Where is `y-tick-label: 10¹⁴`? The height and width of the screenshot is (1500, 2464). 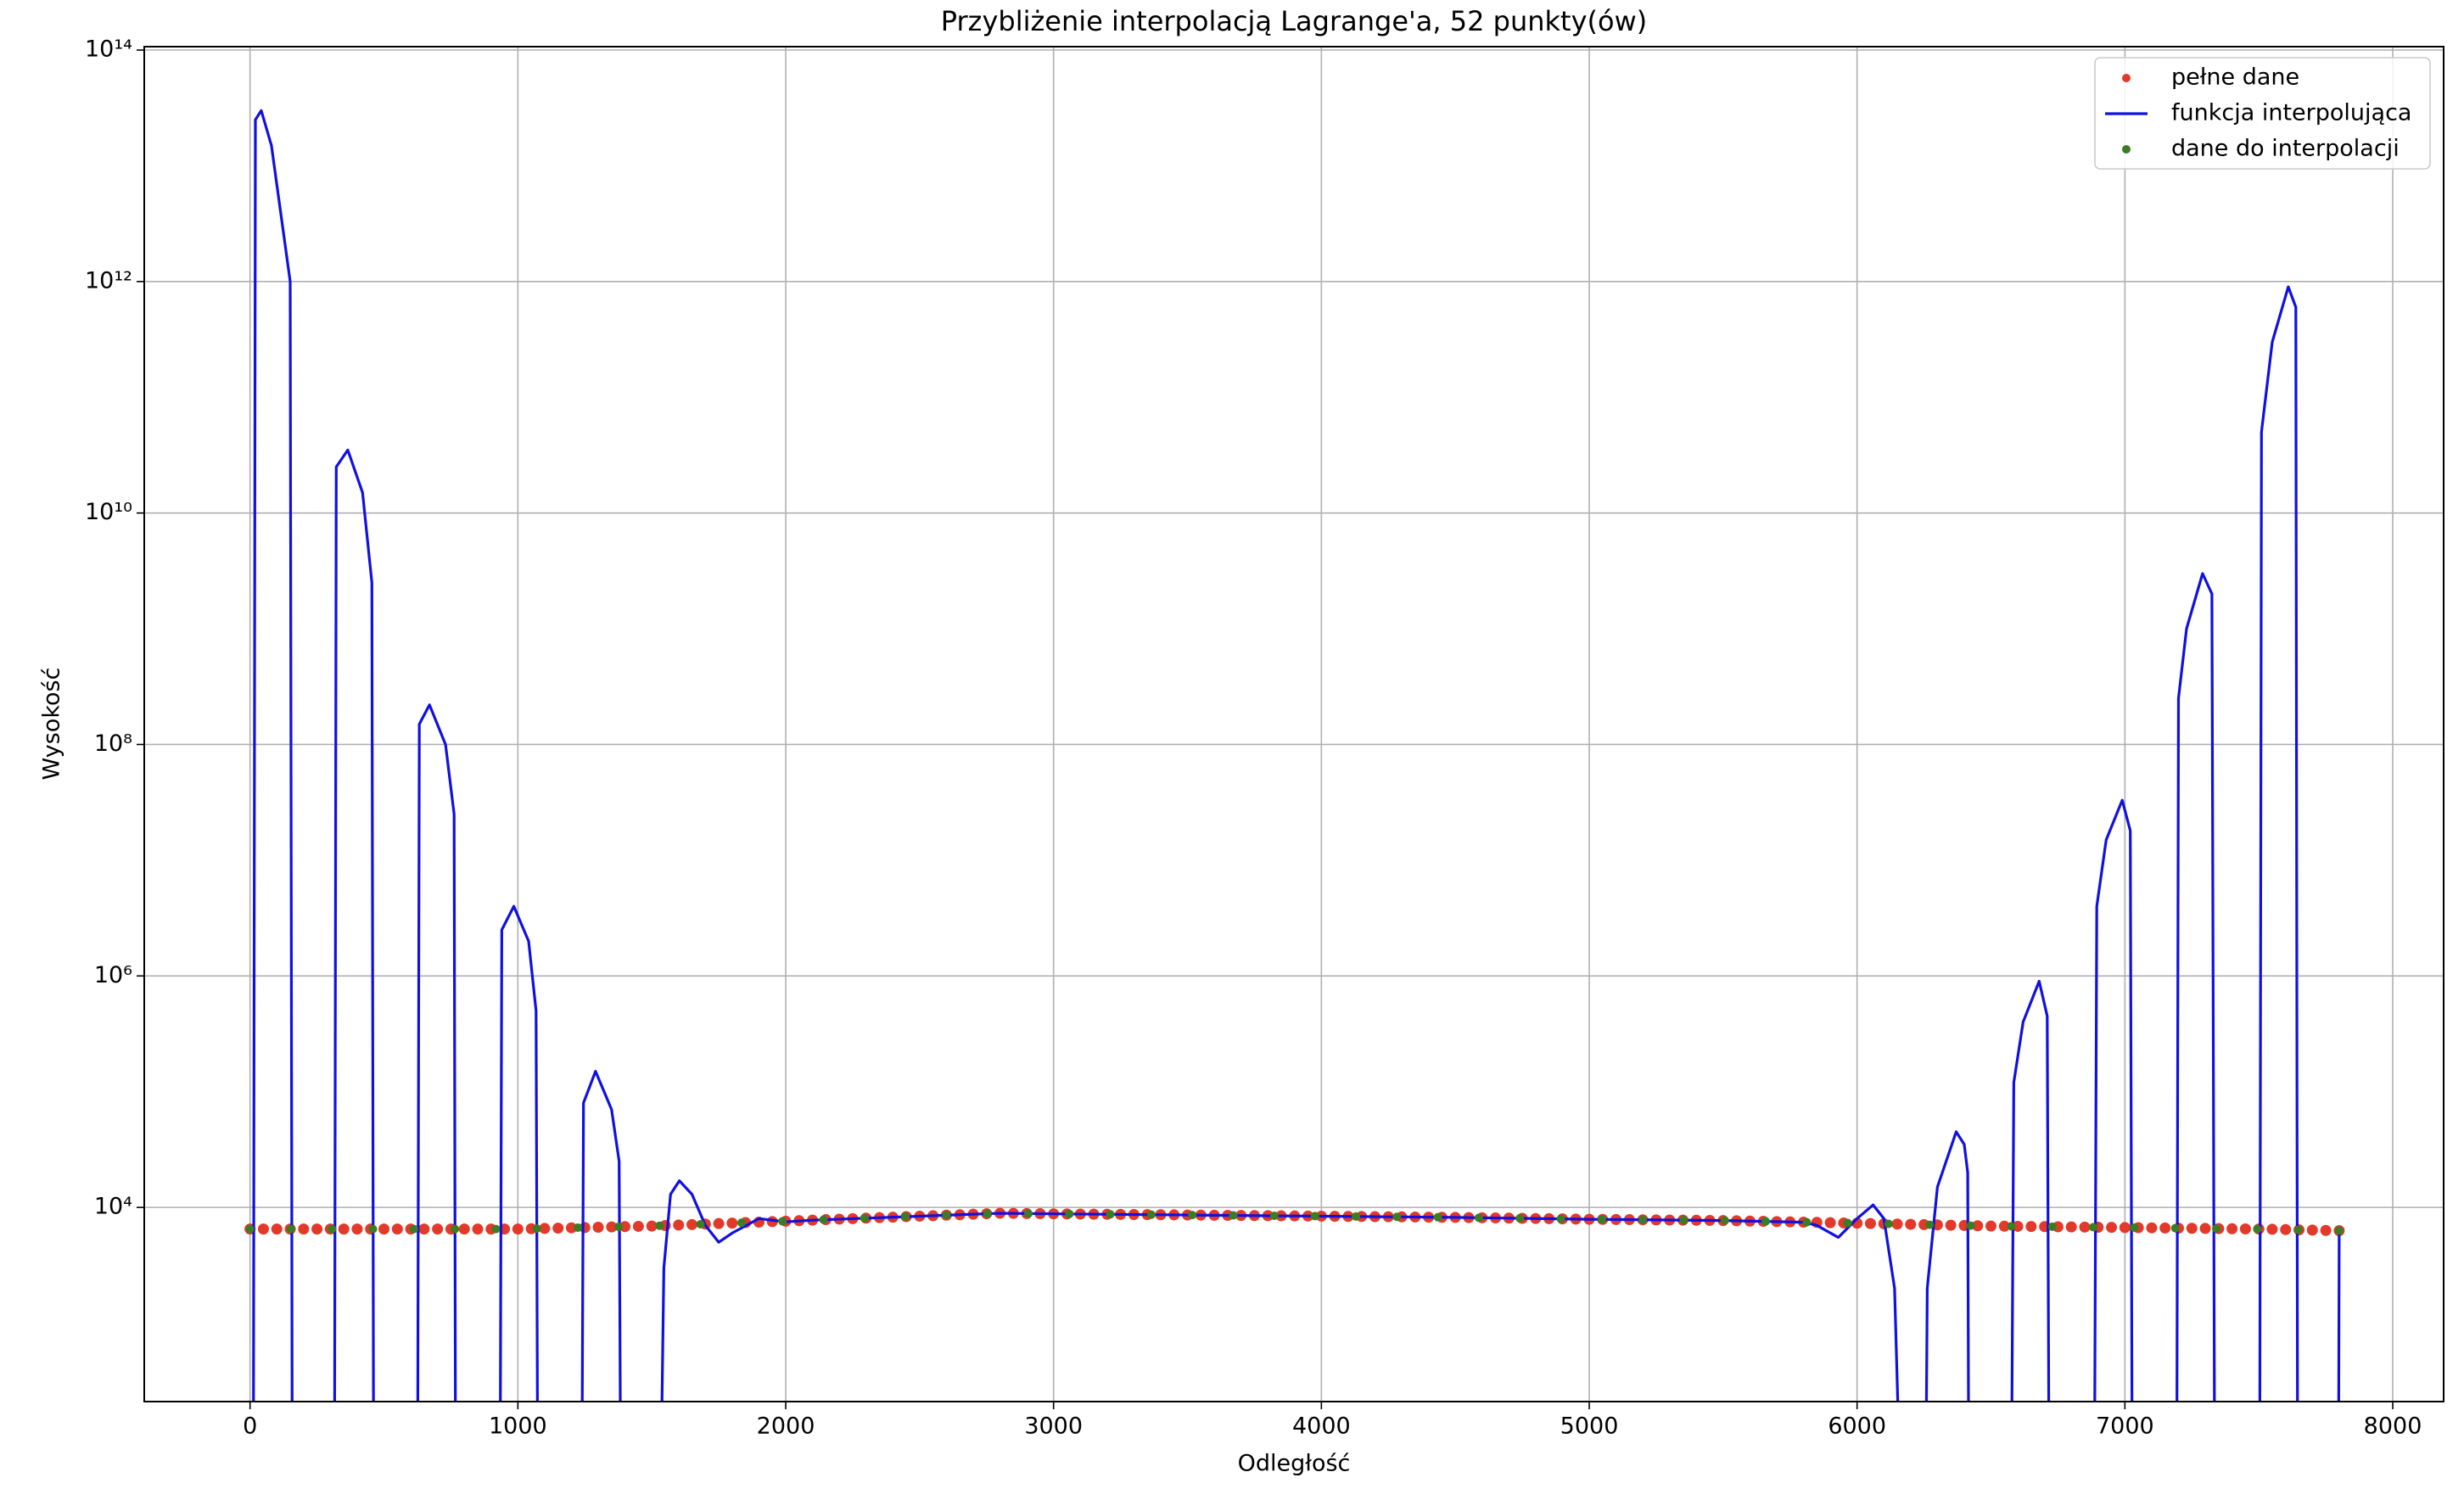
y-tick-label: 10¹⁴ is located at coordinates (108, 49).